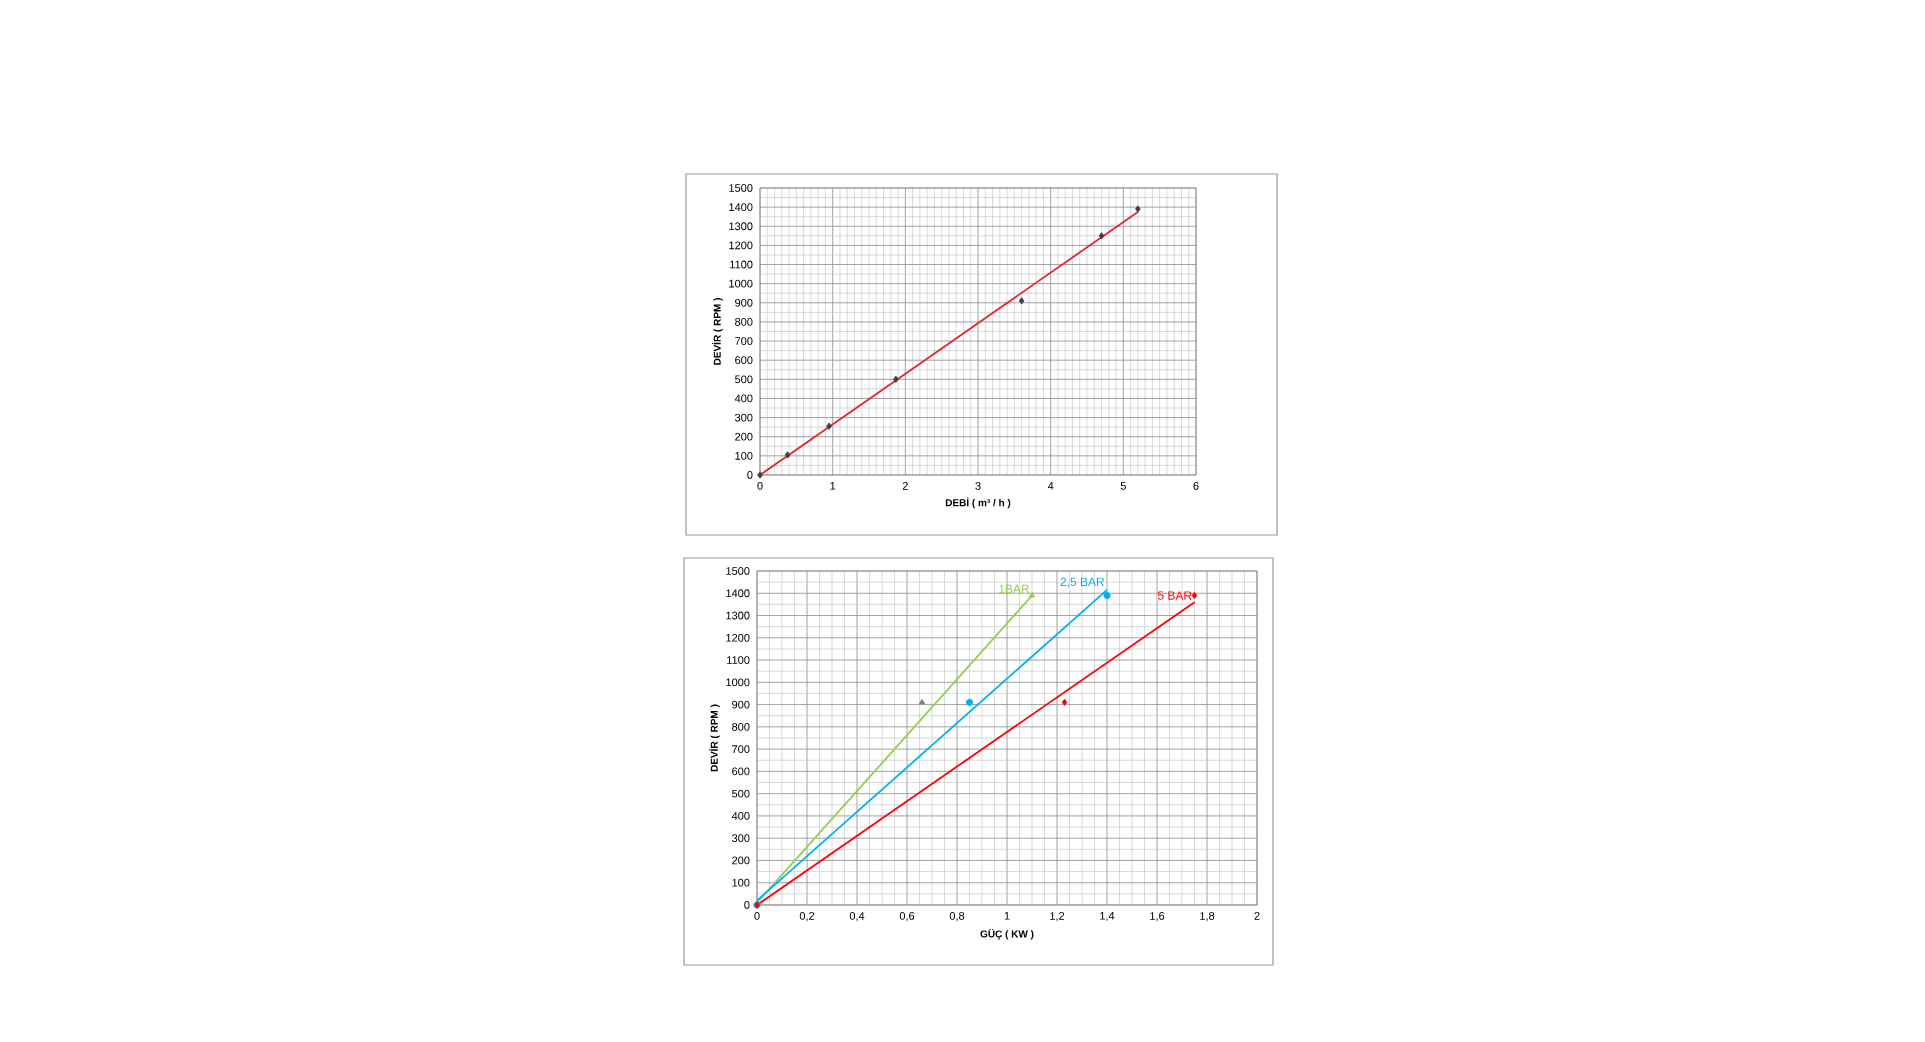 Image resolution: width=1925 pixels, height=1042 pixels. Describe the element at coordinates (1107, 917) in the screenshot. I see `x-tick-label: 1,4` at that location.